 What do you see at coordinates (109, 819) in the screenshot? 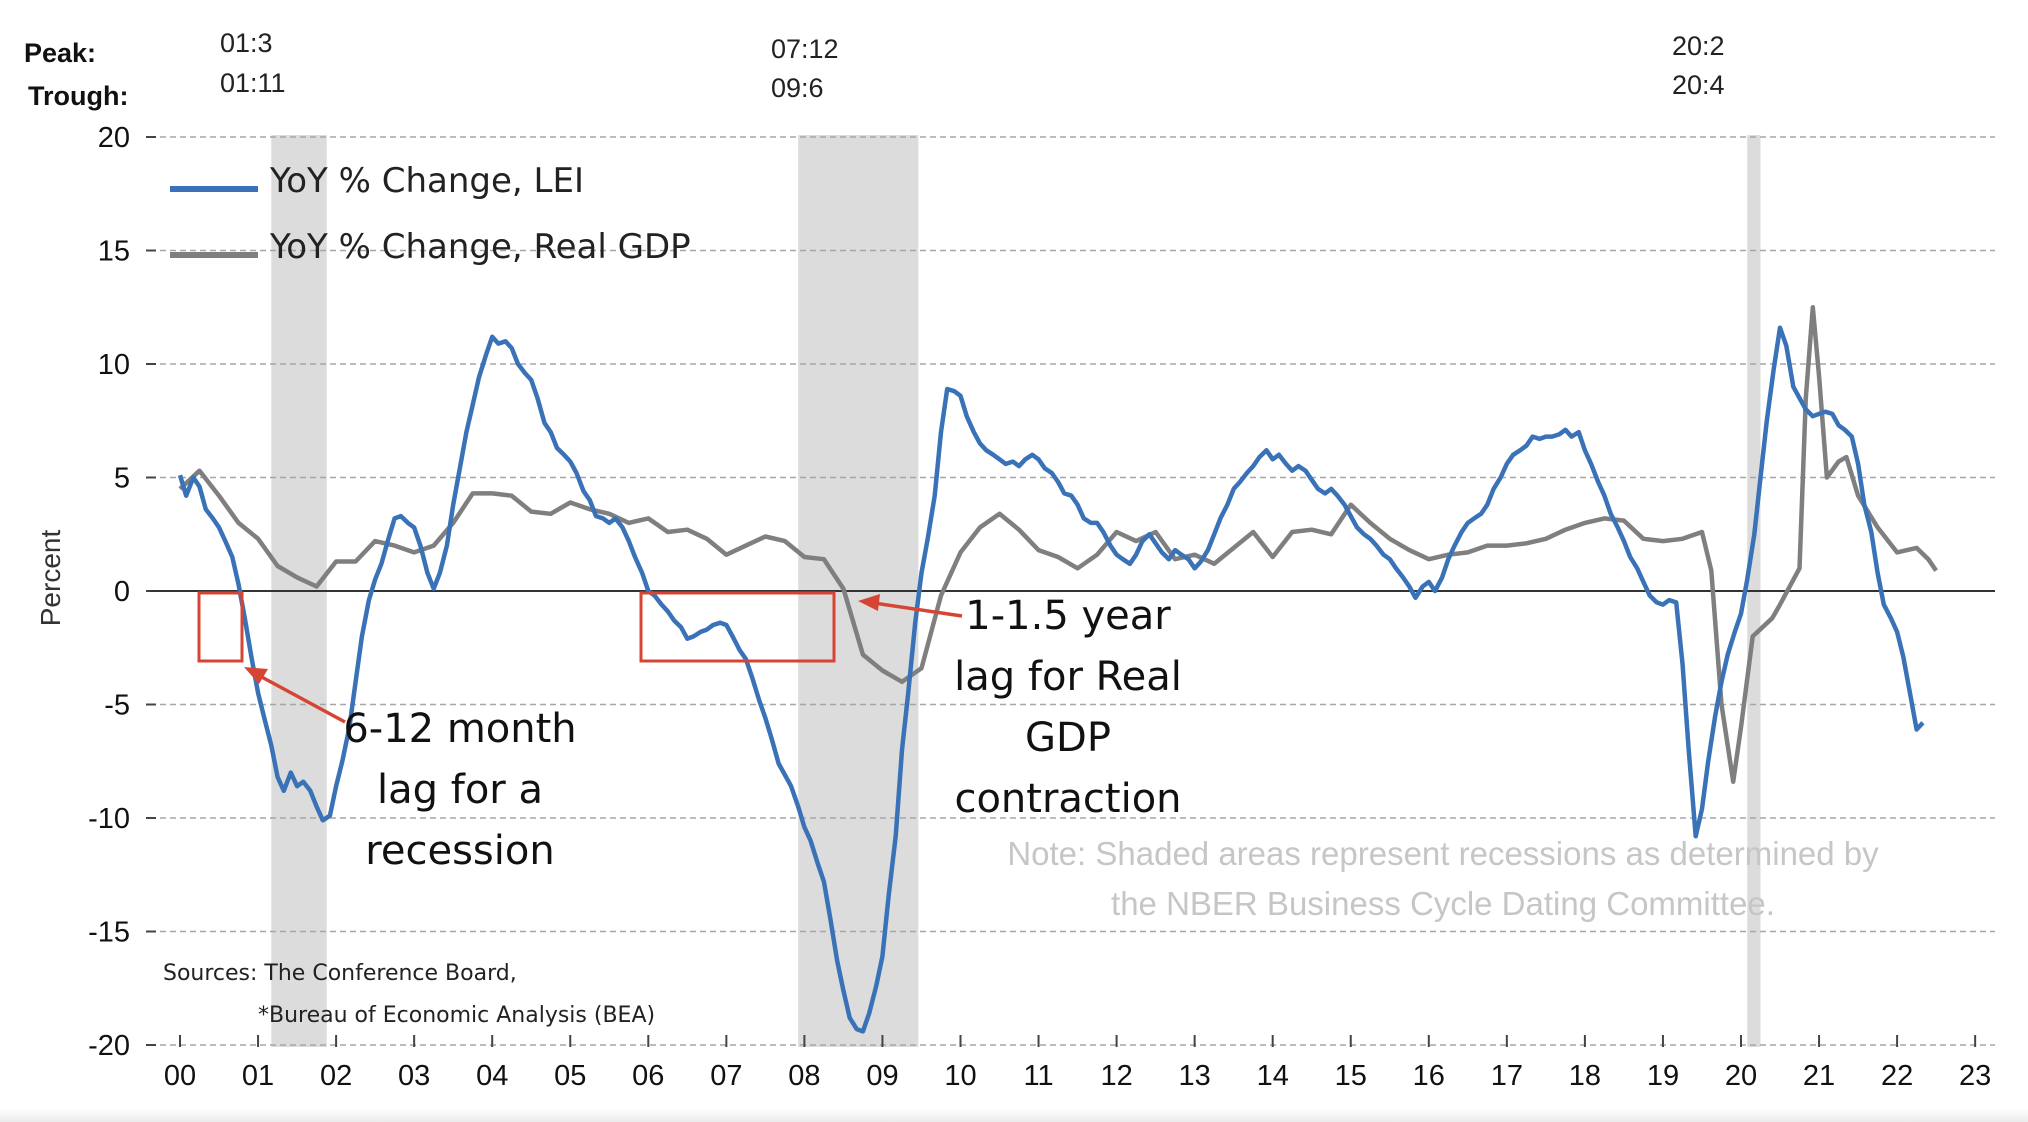
I see `y-tick-label: -10` at bounding box center [109, 819].